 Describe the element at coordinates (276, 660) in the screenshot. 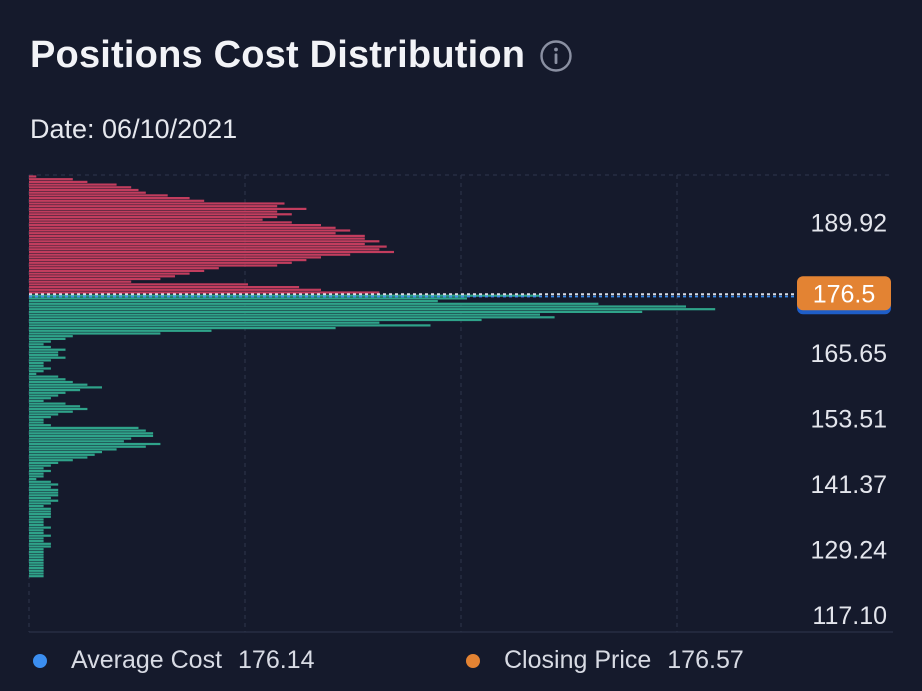

I see `average-cost-value: 176.14` at that location.